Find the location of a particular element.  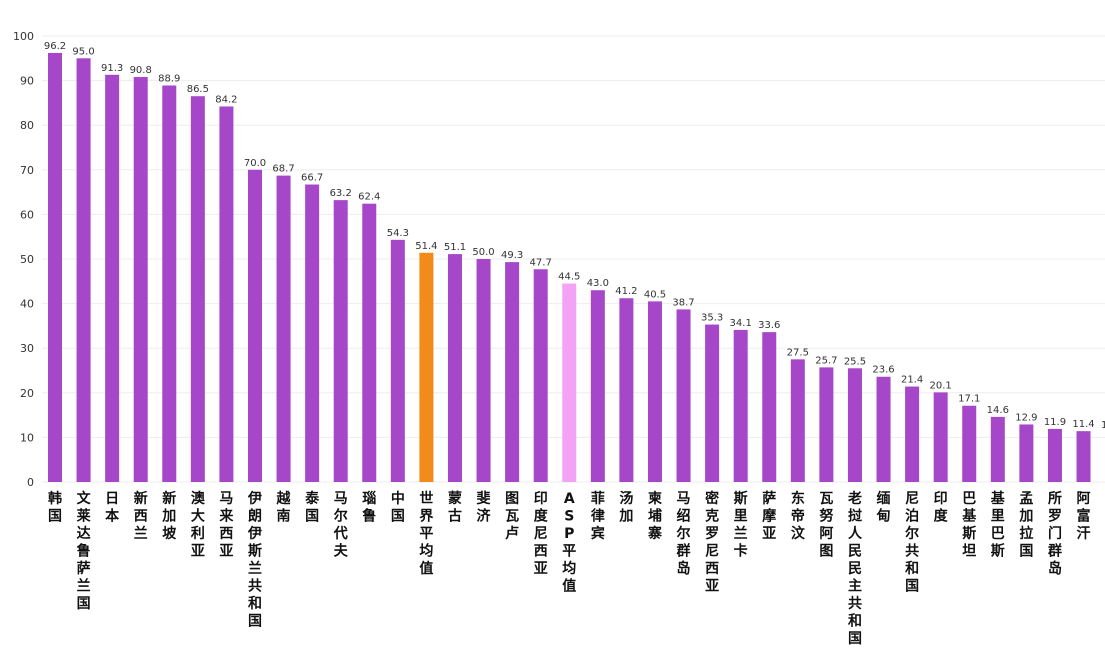

data-label: 23.6 is located at coordinates (883, 370).